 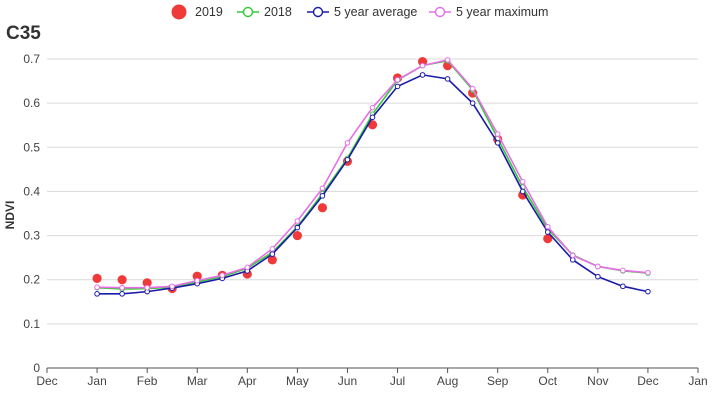 What do you see at coordinates (397, 381) in the screenshot?
I see `x-tick-label: Jul` at bounding box center [397, 381].